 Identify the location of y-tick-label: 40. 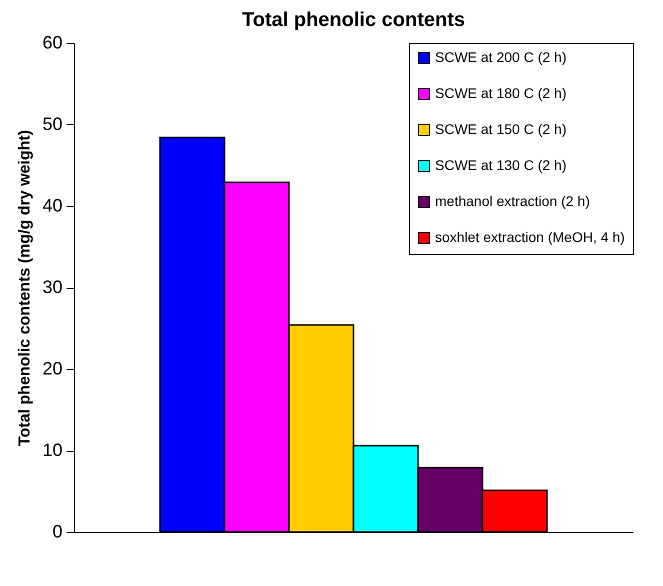
(52, 206).